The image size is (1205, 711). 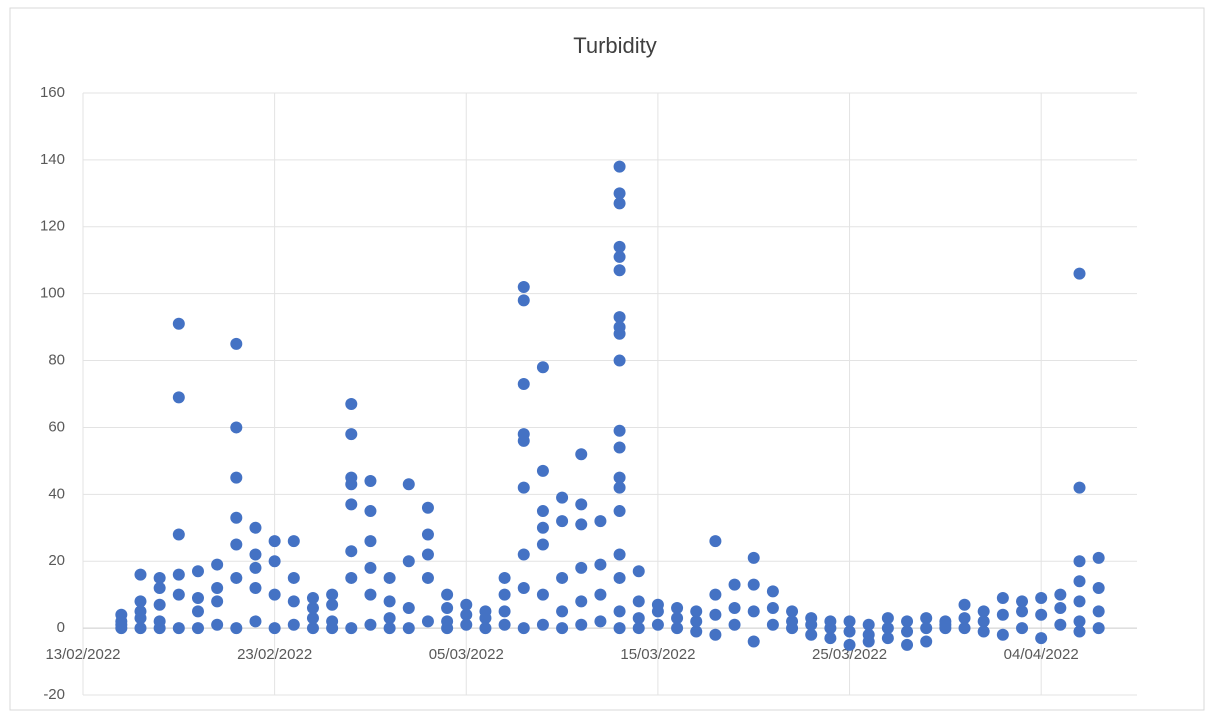 What do you see at coordinates (52, 92) in the screenshot?
I see `y-tick-label: 160` at bounding box center [52, 92].